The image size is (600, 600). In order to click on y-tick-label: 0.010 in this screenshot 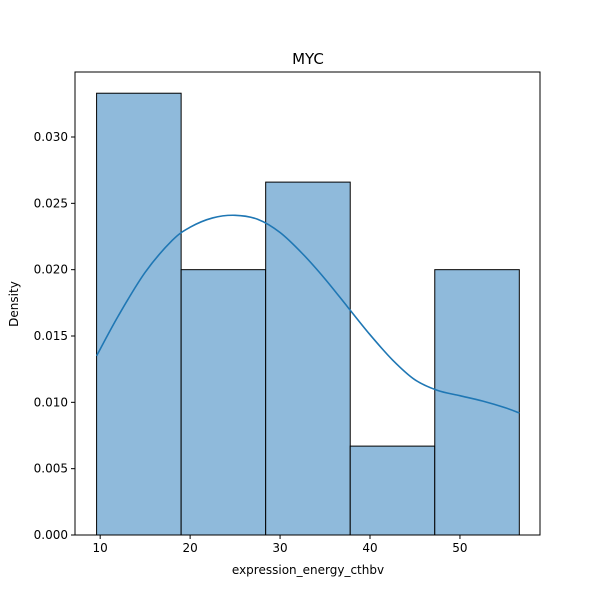, I will do `click(51, 402)`.